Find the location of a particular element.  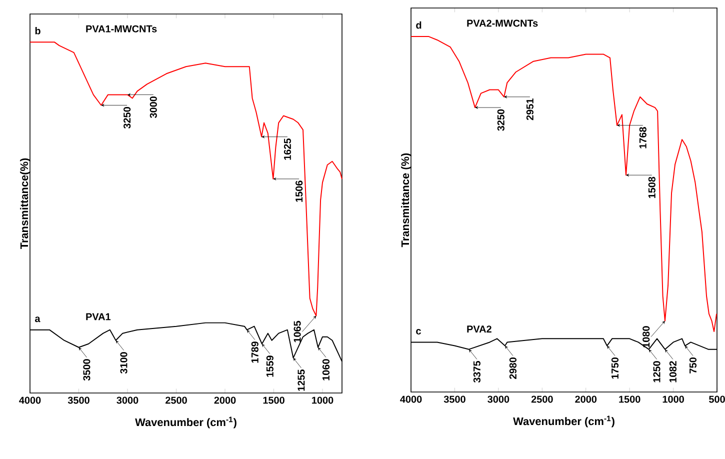

annotation: a is located at coordinates (37, 319).